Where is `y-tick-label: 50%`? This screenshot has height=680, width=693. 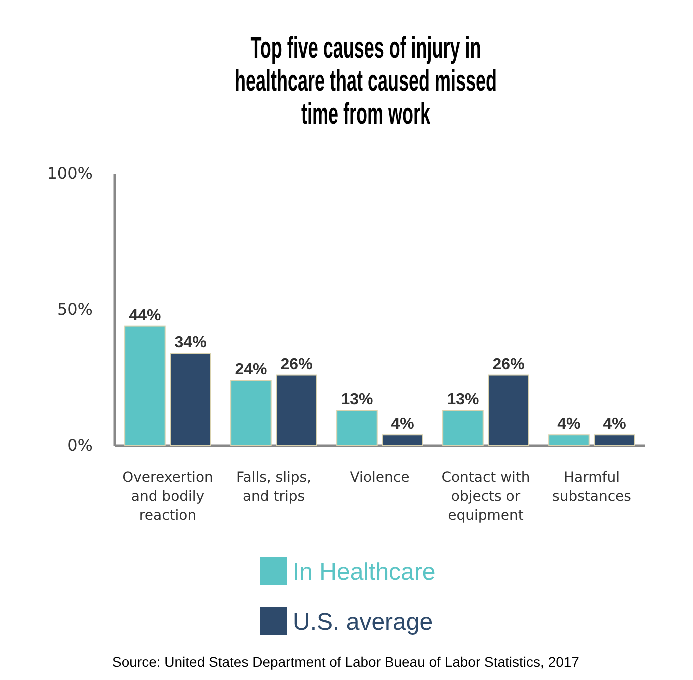 y-tick-label: 50% is located at coordinates (75, 310).